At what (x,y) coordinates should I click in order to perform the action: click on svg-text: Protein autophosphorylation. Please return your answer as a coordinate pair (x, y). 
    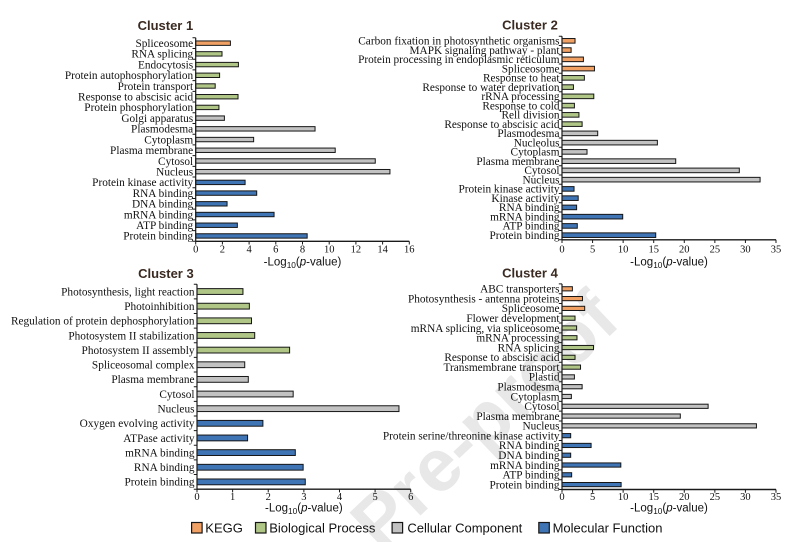
    Looking at the image, I should click on (129, 76).